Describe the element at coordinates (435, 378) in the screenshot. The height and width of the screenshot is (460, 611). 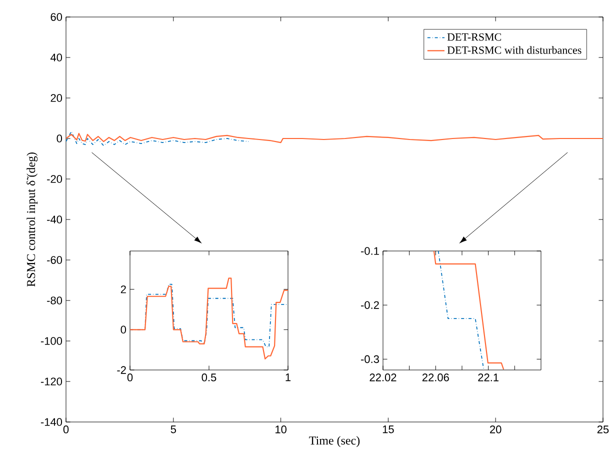
I see `x-tick-label: 22.06` at that location.